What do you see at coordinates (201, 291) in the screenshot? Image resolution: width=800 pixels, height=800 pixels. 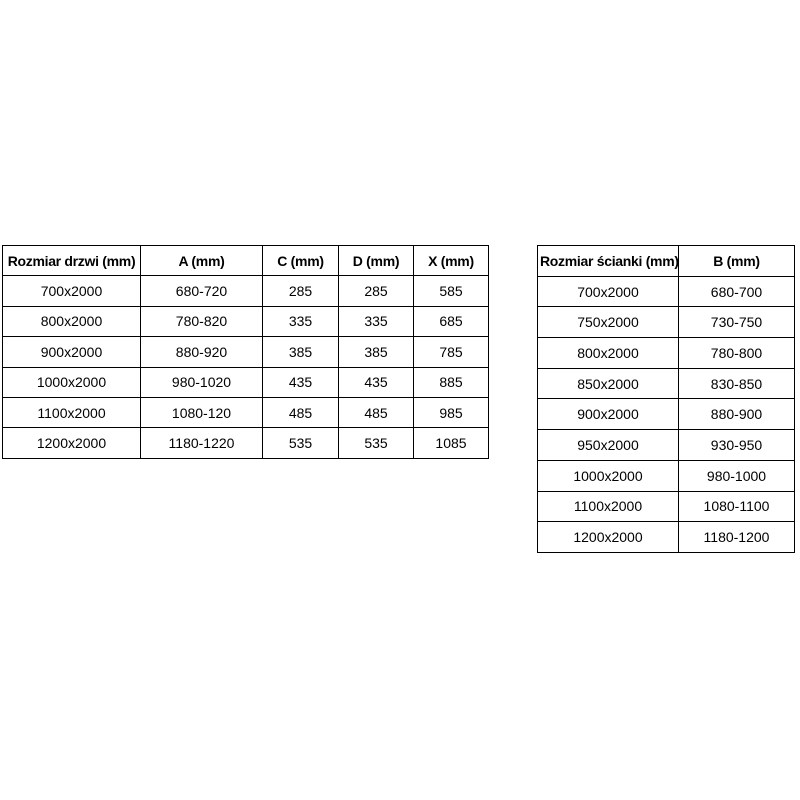 I see `table-cell: 680-720` at bounding box center [201, 291].